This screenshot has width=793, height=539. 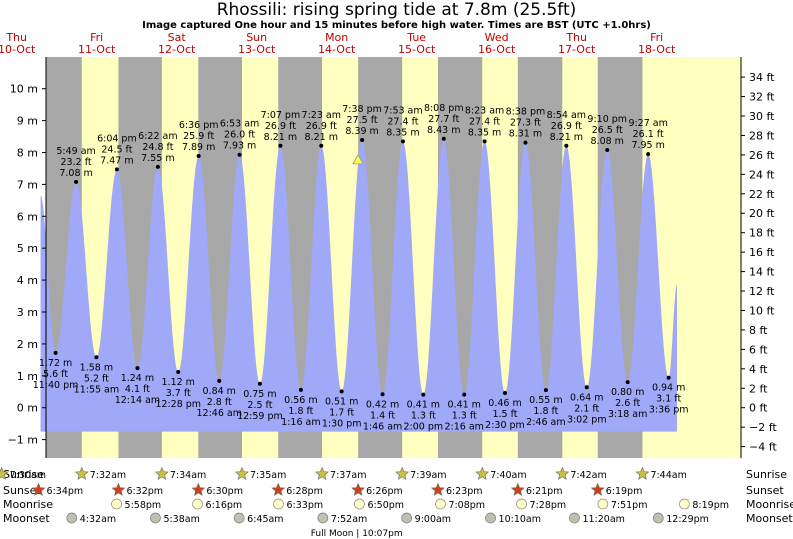 What do you see at coordinates (763, 427) in the screenshot?
I see `y-right-tick-label: −2 ft` at bounding box center [763, 427].